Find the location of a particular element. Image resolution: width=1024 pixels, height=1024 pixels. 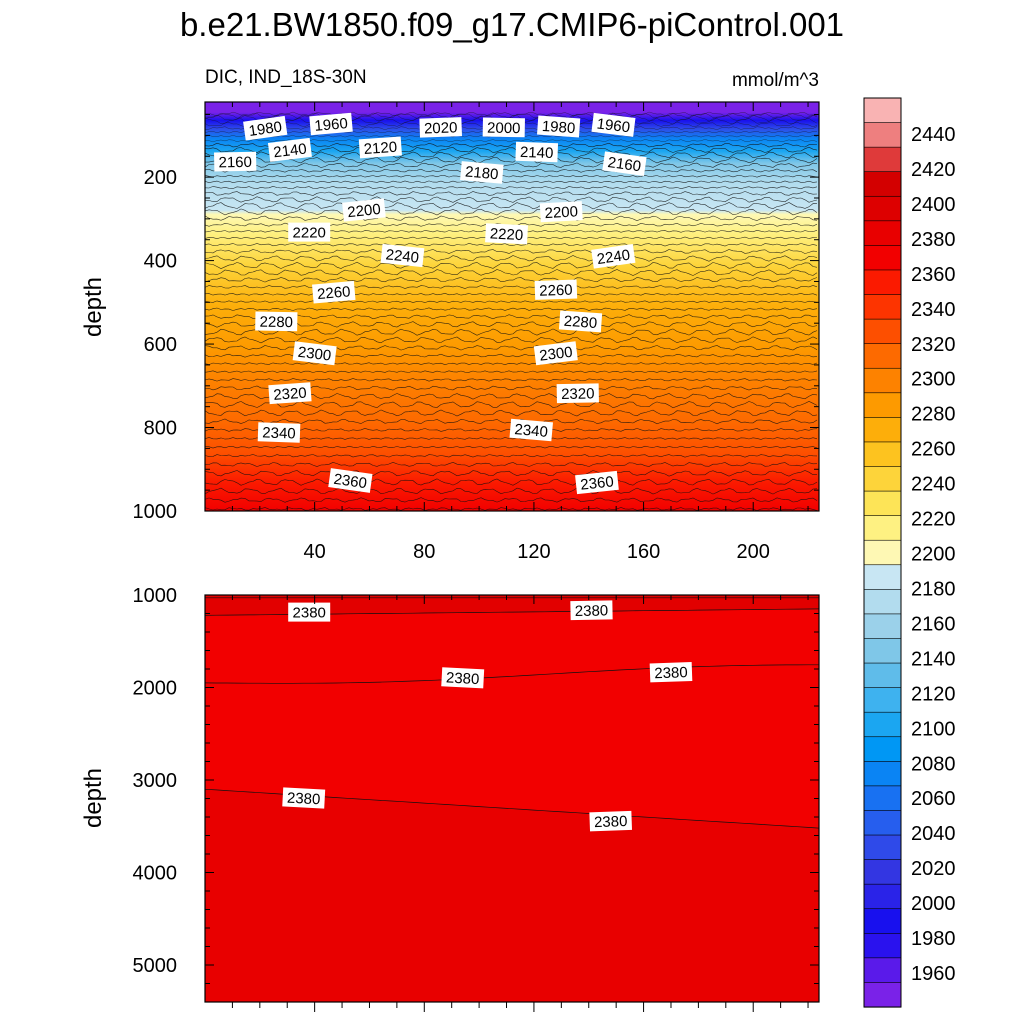

colorbar-tick-label: 2080 is located at coordinates (933, 764).